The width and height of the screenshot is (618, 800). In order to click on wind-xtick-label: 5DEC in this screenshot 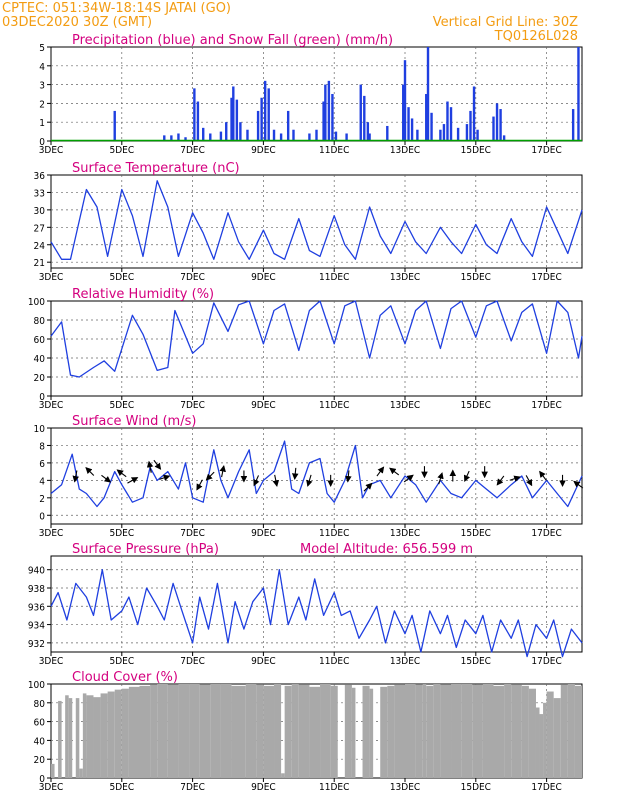, I will do `click(121, 533)`.